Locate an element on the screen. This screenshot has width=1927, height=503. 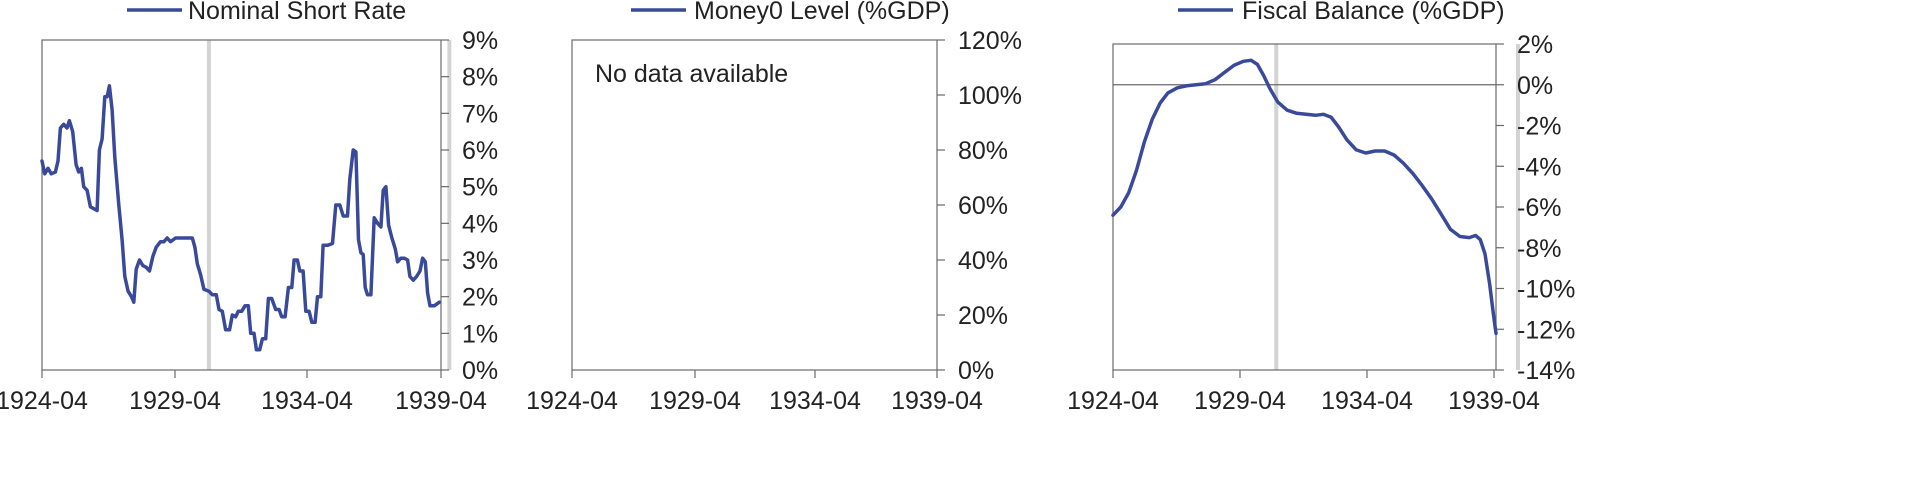
y-tick-label: 20% is located at coordinates (983, 316).